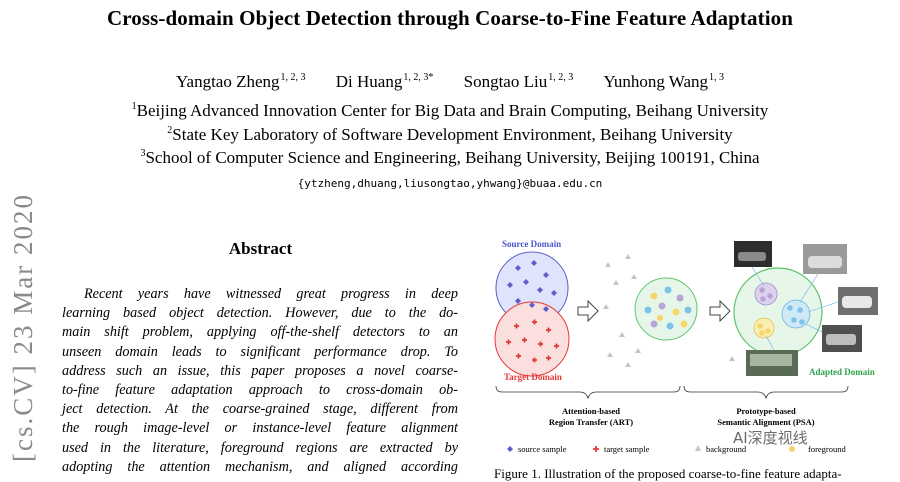  What do you see at coordinates (698, 448) in the screenshot?
I see `background-legend-icon` at bounding box center [698, 448].